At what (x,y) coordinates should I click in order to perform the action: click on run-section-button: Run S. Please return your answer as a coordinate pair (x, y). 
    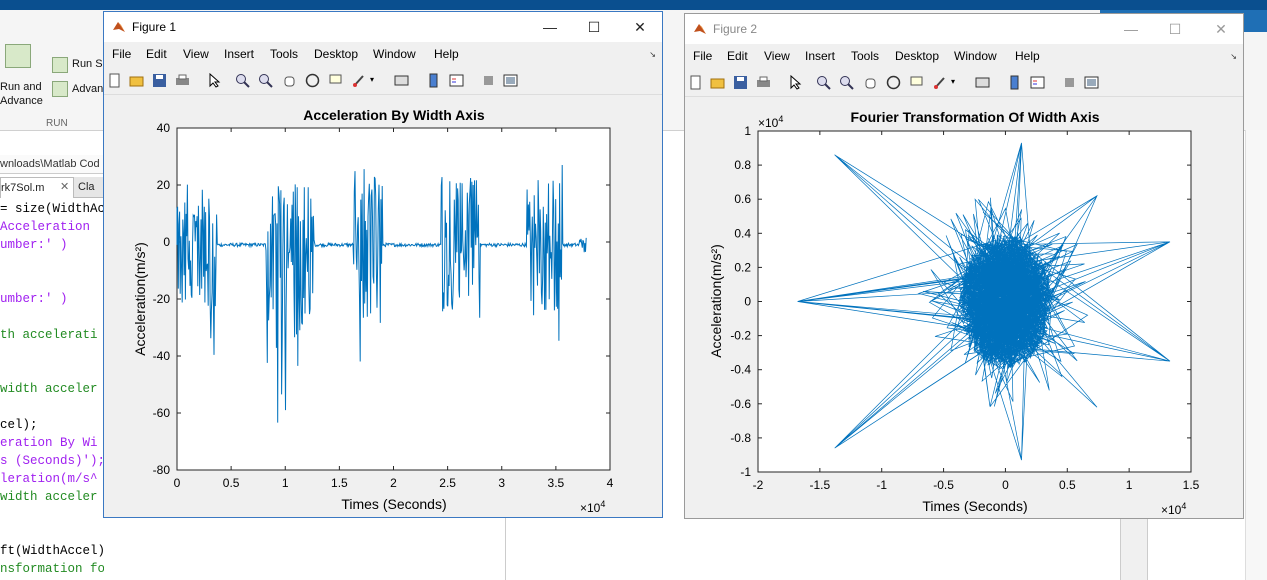
    Looking at the image, I should click on (87, 64).